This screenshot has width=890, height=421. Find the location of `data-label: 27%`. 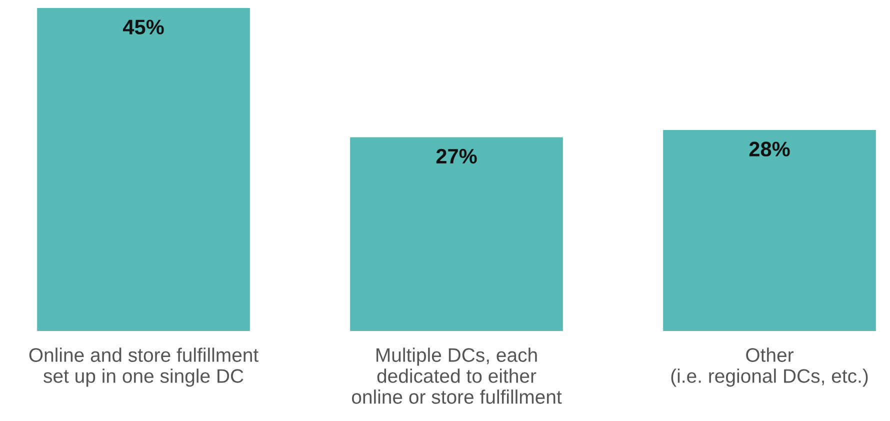

data-label: 27% is located at coordinates (456, 156).